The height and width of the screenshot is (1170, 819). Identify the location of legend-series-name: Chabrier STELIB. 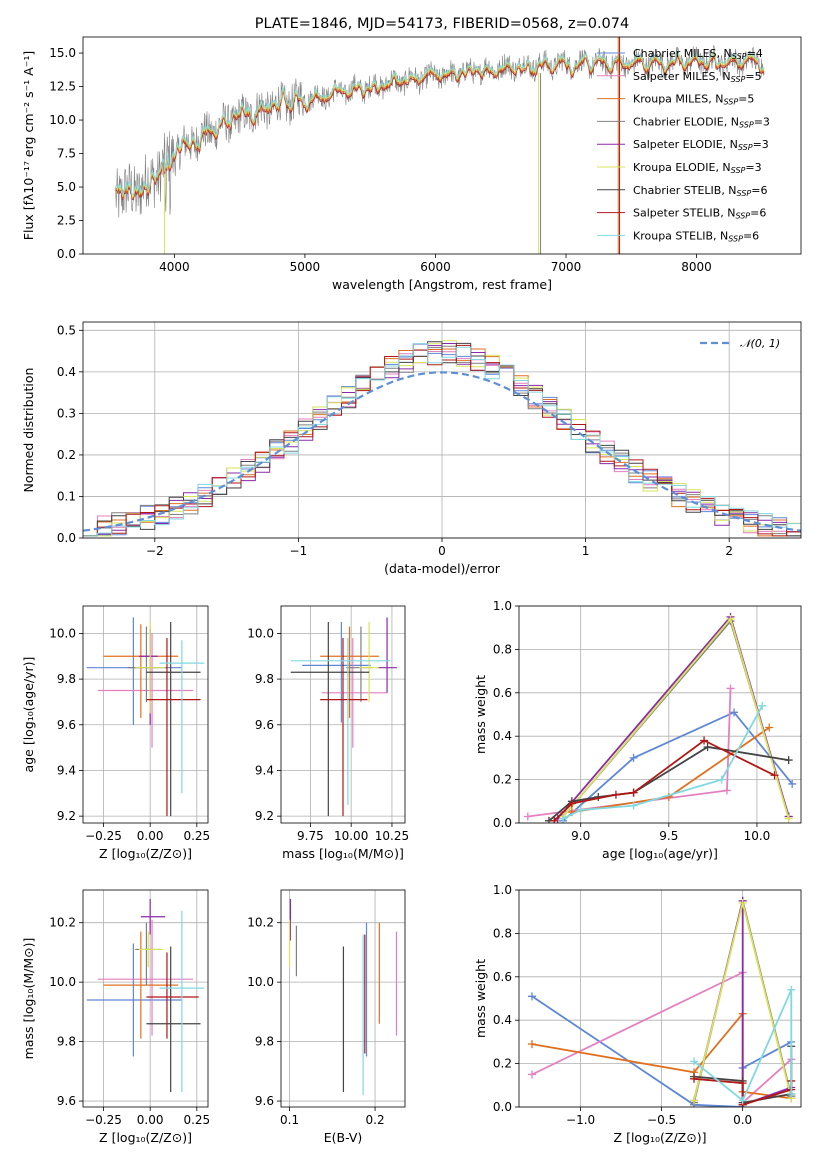
(677, 190).